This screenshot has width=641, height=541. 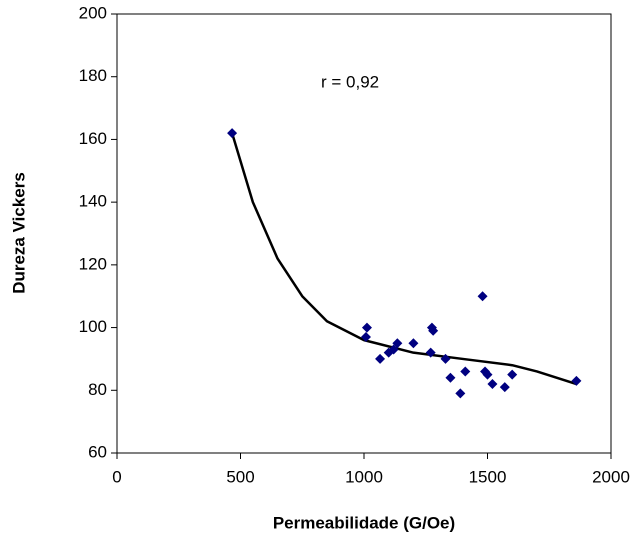 I want to click on x-tick-label: 2000, so click(x=611, y=476).